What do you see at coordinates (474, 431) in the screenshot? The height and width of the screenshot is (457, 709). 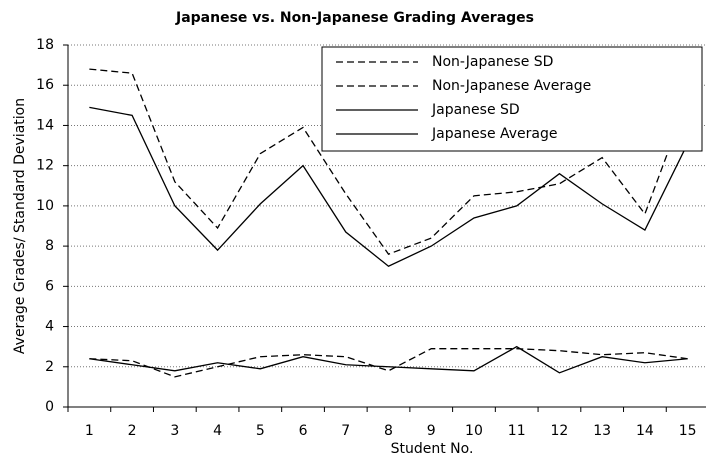 I see `x-tick-label: 10` at bounding box center [474, 431].